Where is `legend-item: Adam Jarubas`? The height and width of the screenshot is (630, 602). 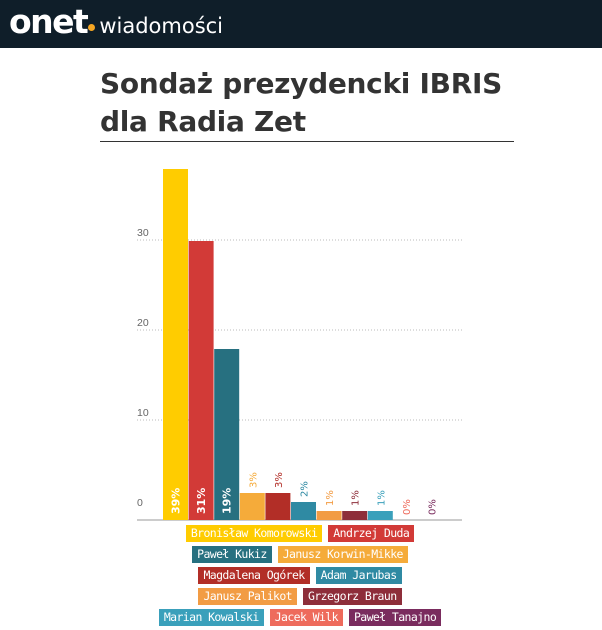
legend-item: Adam Jarubas is located at coordinates (358, 575).